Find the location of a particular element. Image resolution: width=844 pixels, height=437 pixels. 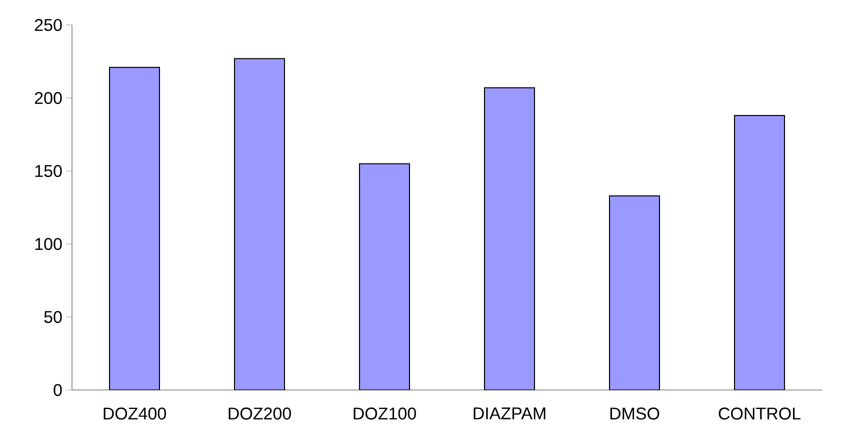

x-tick-label: DMSO is located at coordinates (635, 414).